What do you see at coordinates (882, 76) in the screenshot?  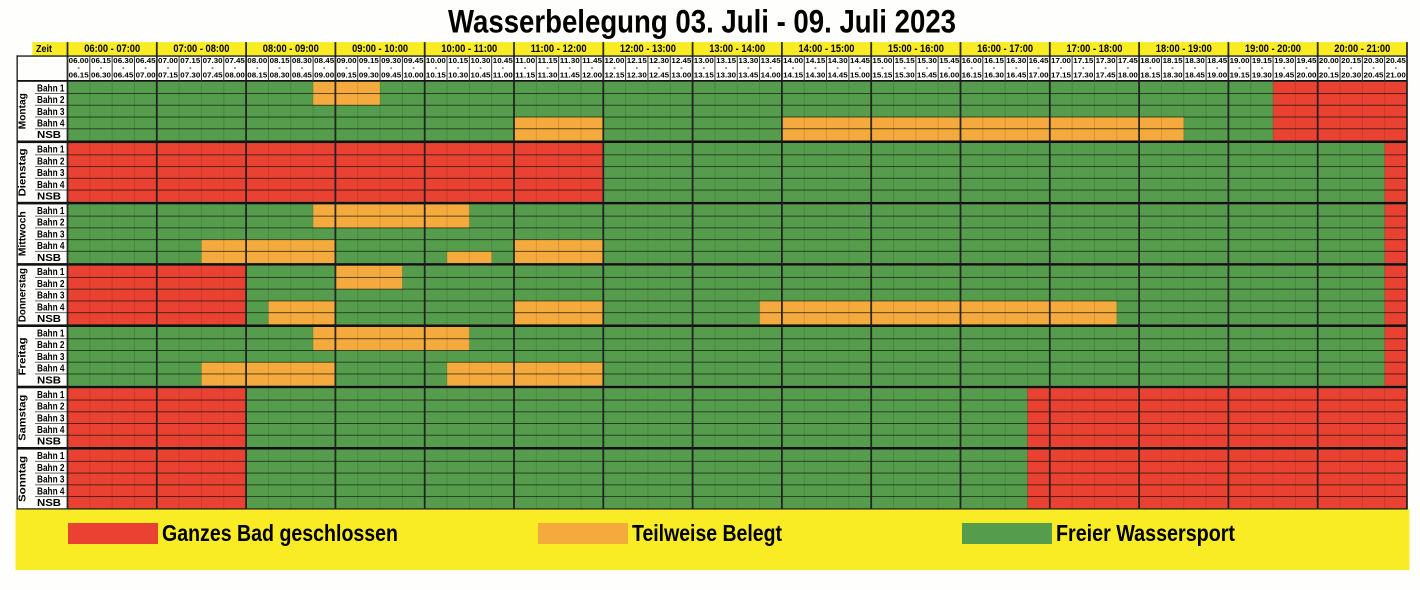 I see `svg-text: 15.15` at bounding box center [882, 76].